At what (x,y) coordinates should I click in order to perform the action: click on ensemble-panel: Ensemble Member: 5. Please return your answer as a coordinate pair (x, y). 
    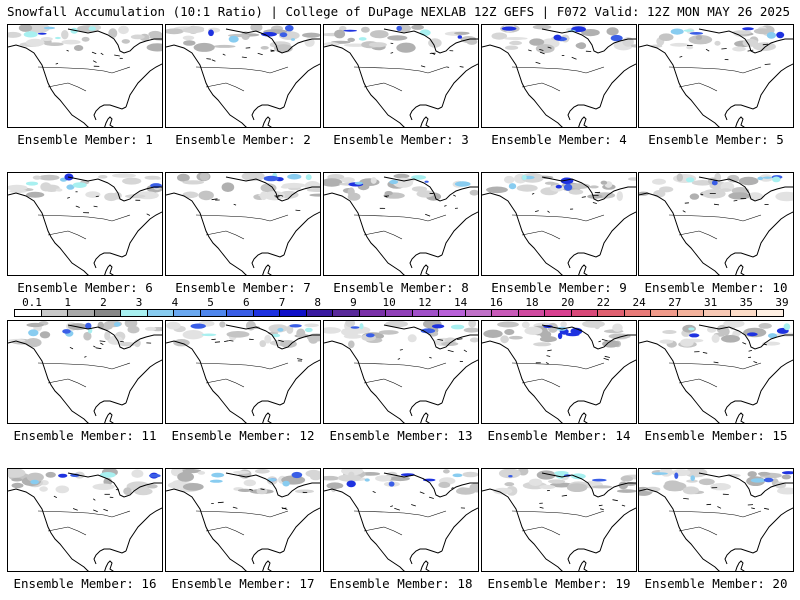
    Looking at the image, I should click on (716, 89).